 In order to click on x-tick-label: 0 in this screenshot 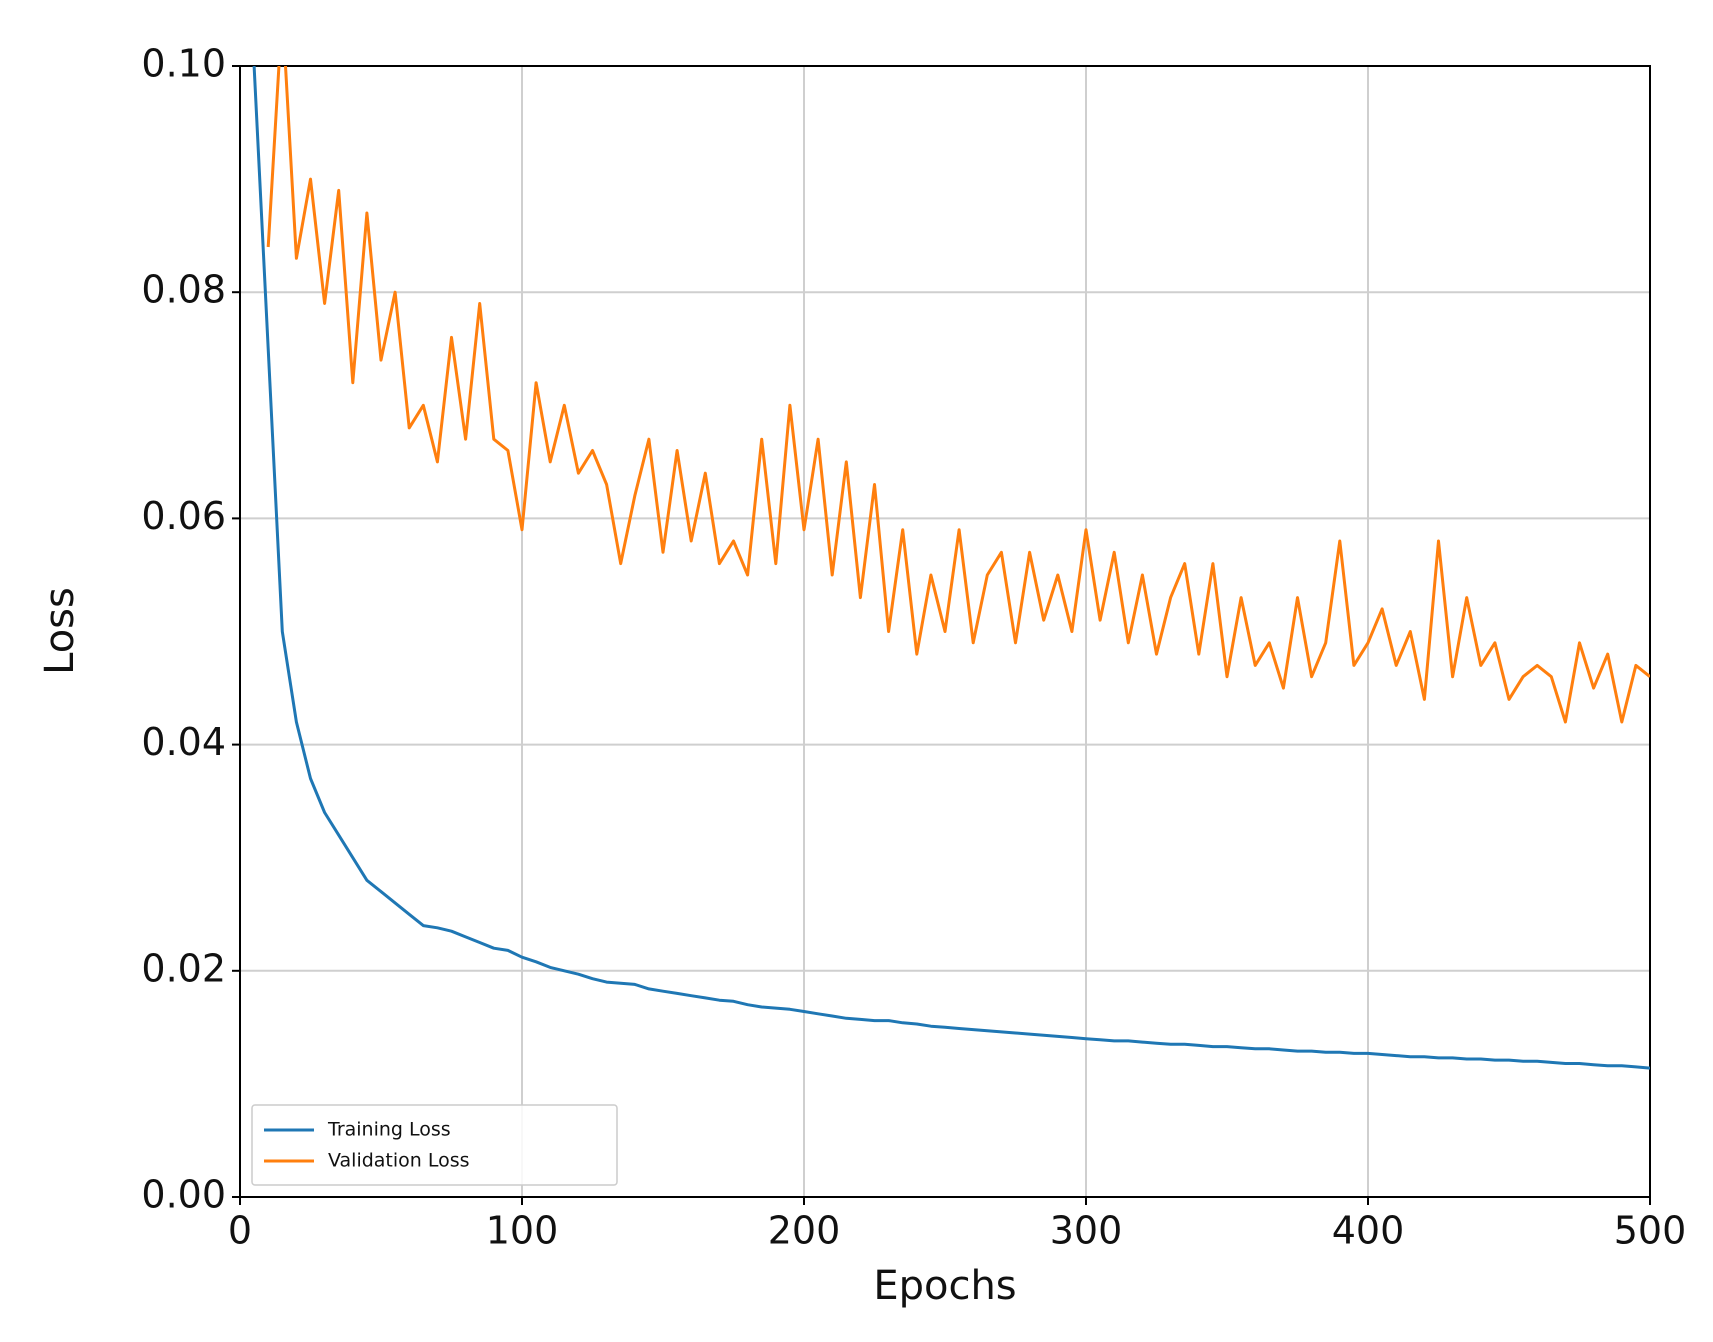, I will do `click(240, 1231)`.